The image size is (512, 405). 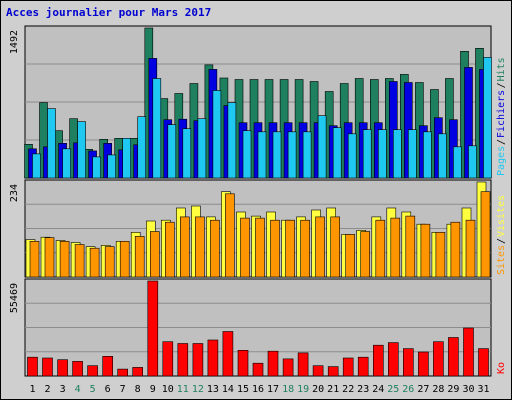 What do you see at coordinates (32, 389) in the screenshot?
I see `x-tick-label-1: 1` at bounding box center [32, 389].